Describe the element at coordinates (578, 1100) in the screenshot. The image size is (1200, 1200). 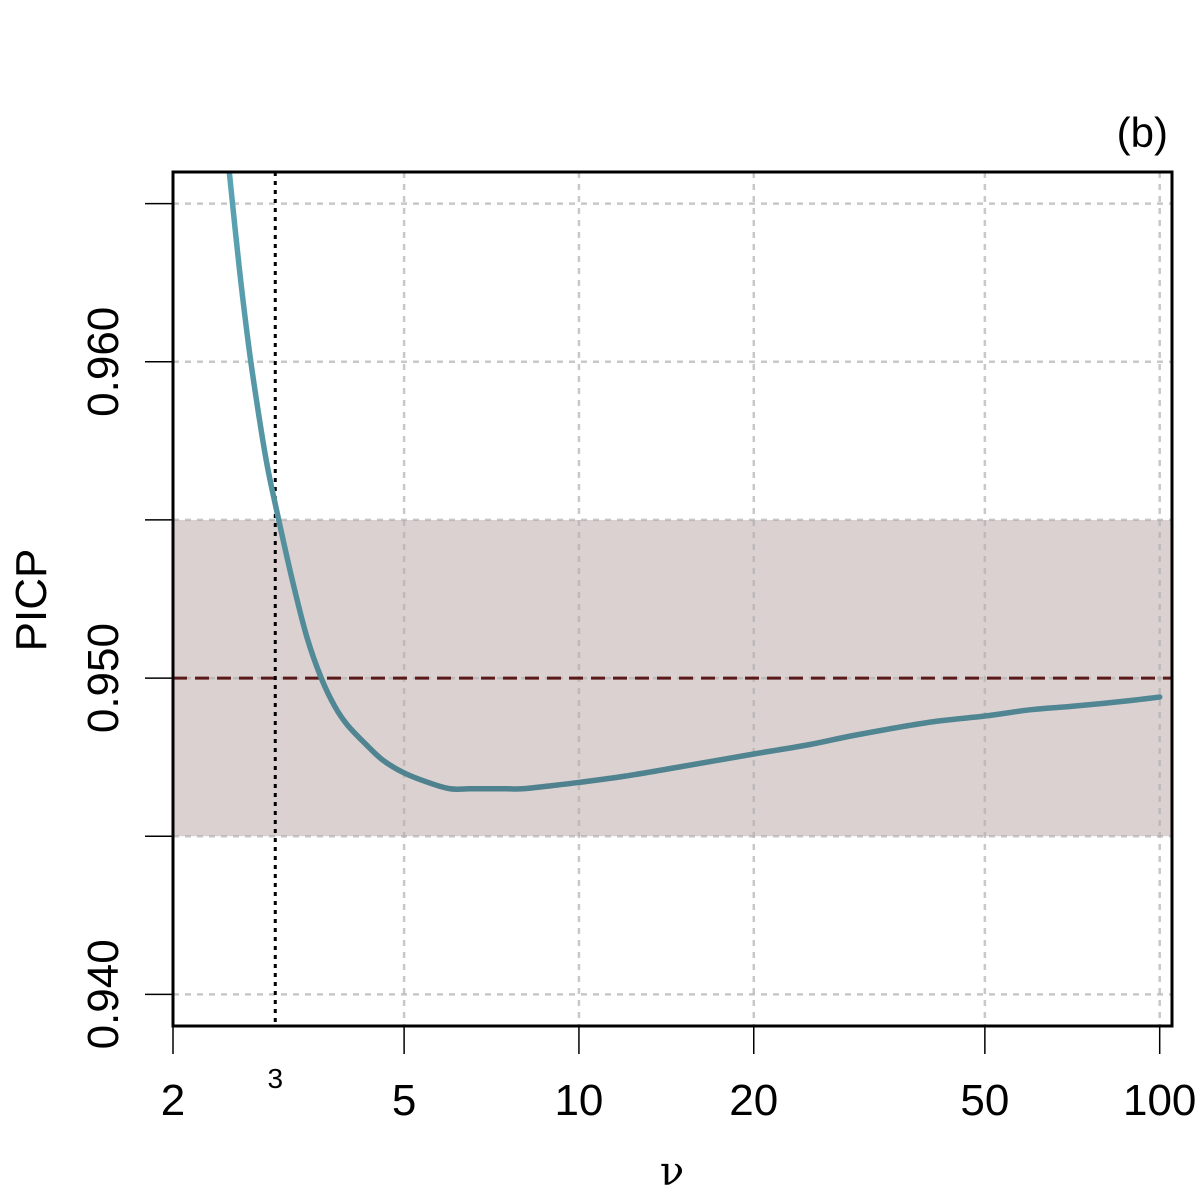
I see `x-tick-label: 10` at that location.